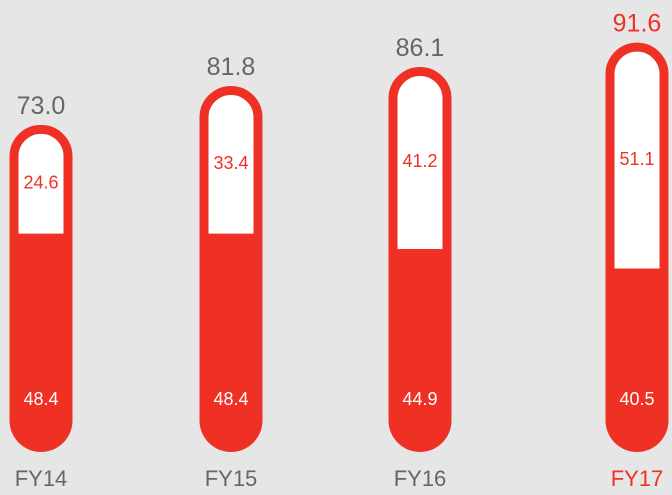 The width and height of the screenshot is (672, 495). I want to click on segment-label: 33.4, so click(230, 163).